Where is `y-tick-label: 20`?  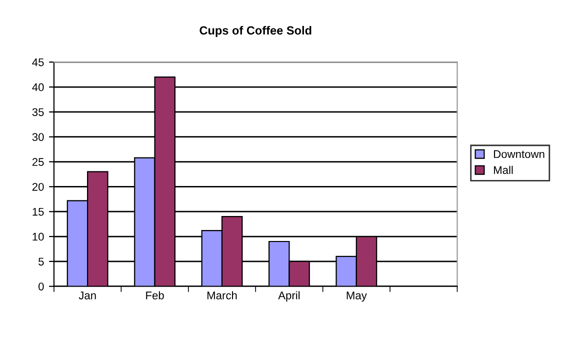 y-tick-label: 20 is located at coordinates (38, 186).